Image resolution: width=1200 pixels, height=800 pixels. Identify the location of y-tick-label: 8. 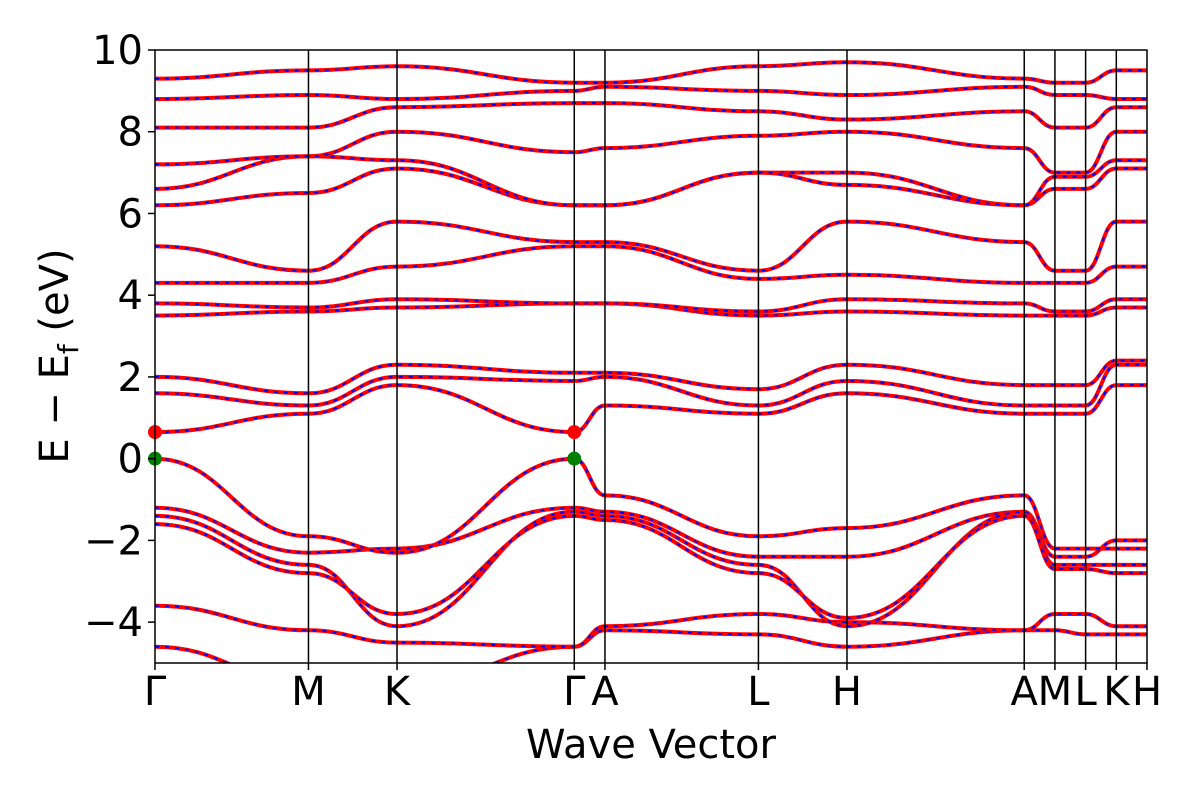
(130, 133).